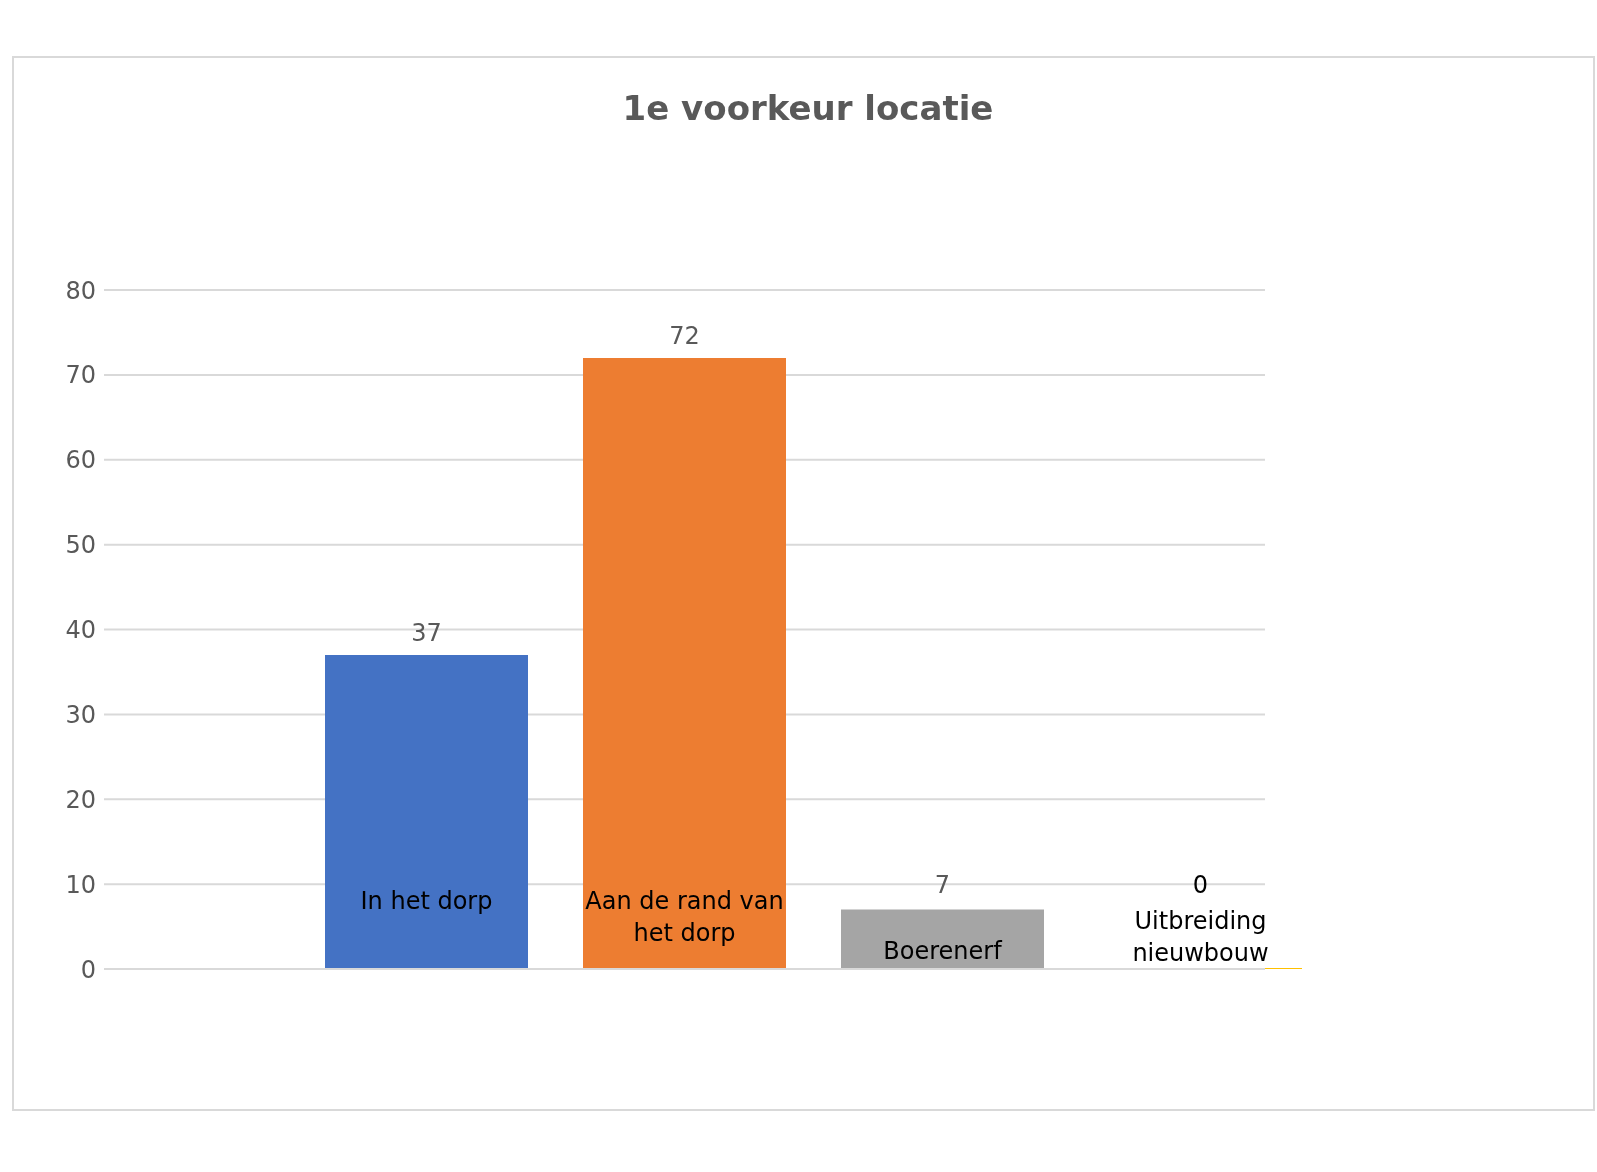 This screenshot has width=1597, height=1172. What do you see at coordinates (80, 545) in the screenshot?
I see `y-tick-label: 50` at bounding box center [80, 545].